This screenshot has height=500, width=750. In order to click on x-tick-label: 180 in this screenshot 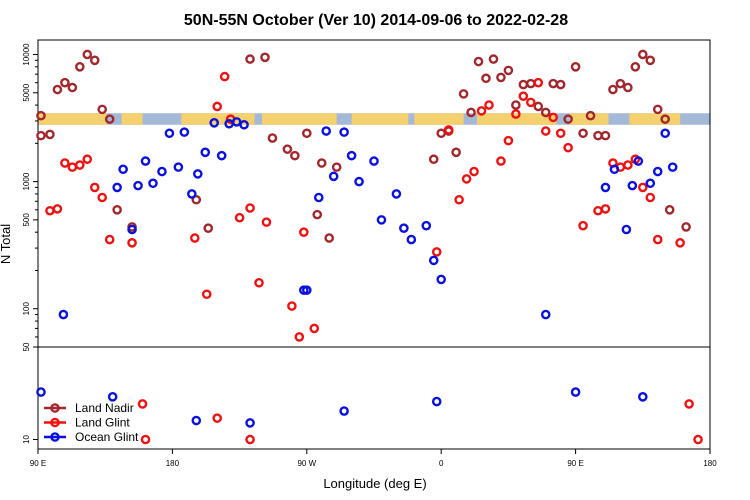, I will do `click(173, 463)`.